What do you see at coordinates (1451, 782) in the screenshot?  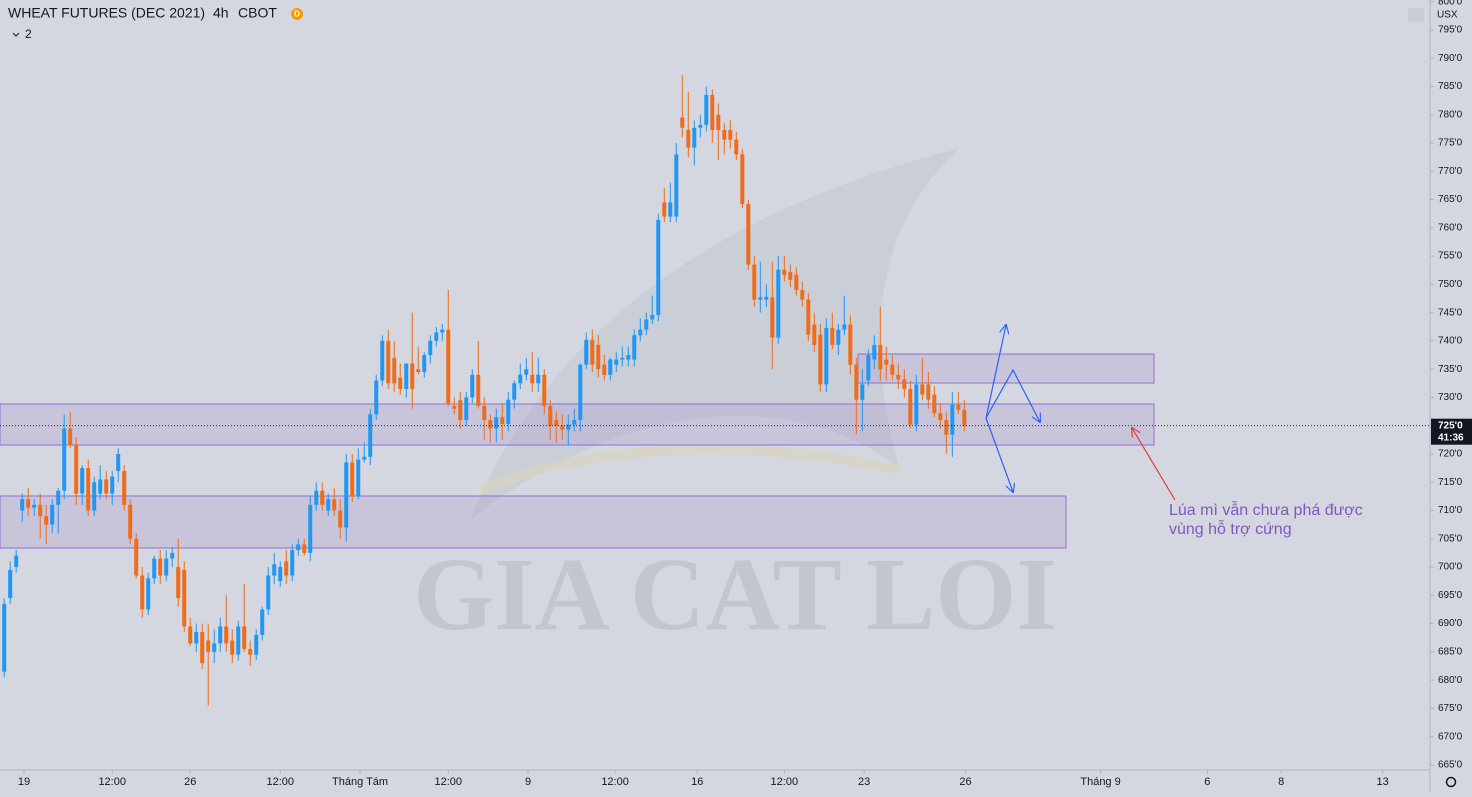 I see `settings-gear` at bounding box center [1451, 782].